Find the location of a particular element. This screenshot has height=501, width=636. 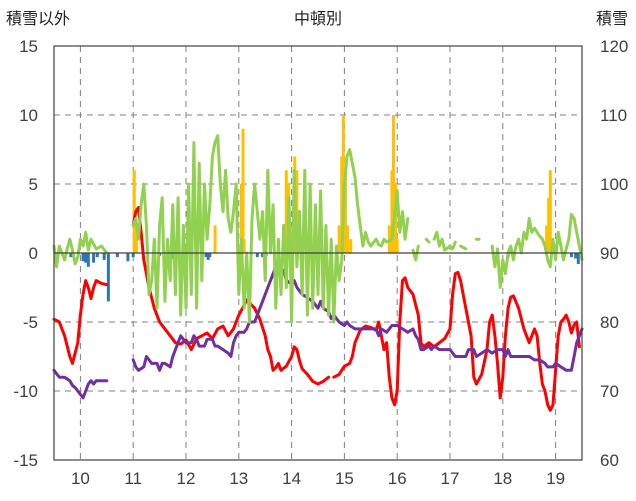

x-tick-label: 17 is located at coordinates (450, 478).